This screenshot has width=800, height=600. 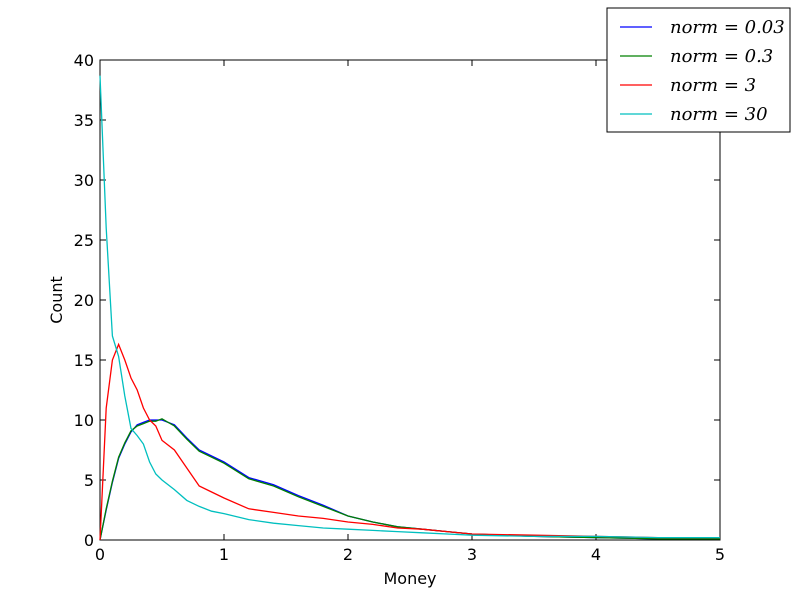 I want to click on x-axis-label: Money, so click(x=409, y=578).